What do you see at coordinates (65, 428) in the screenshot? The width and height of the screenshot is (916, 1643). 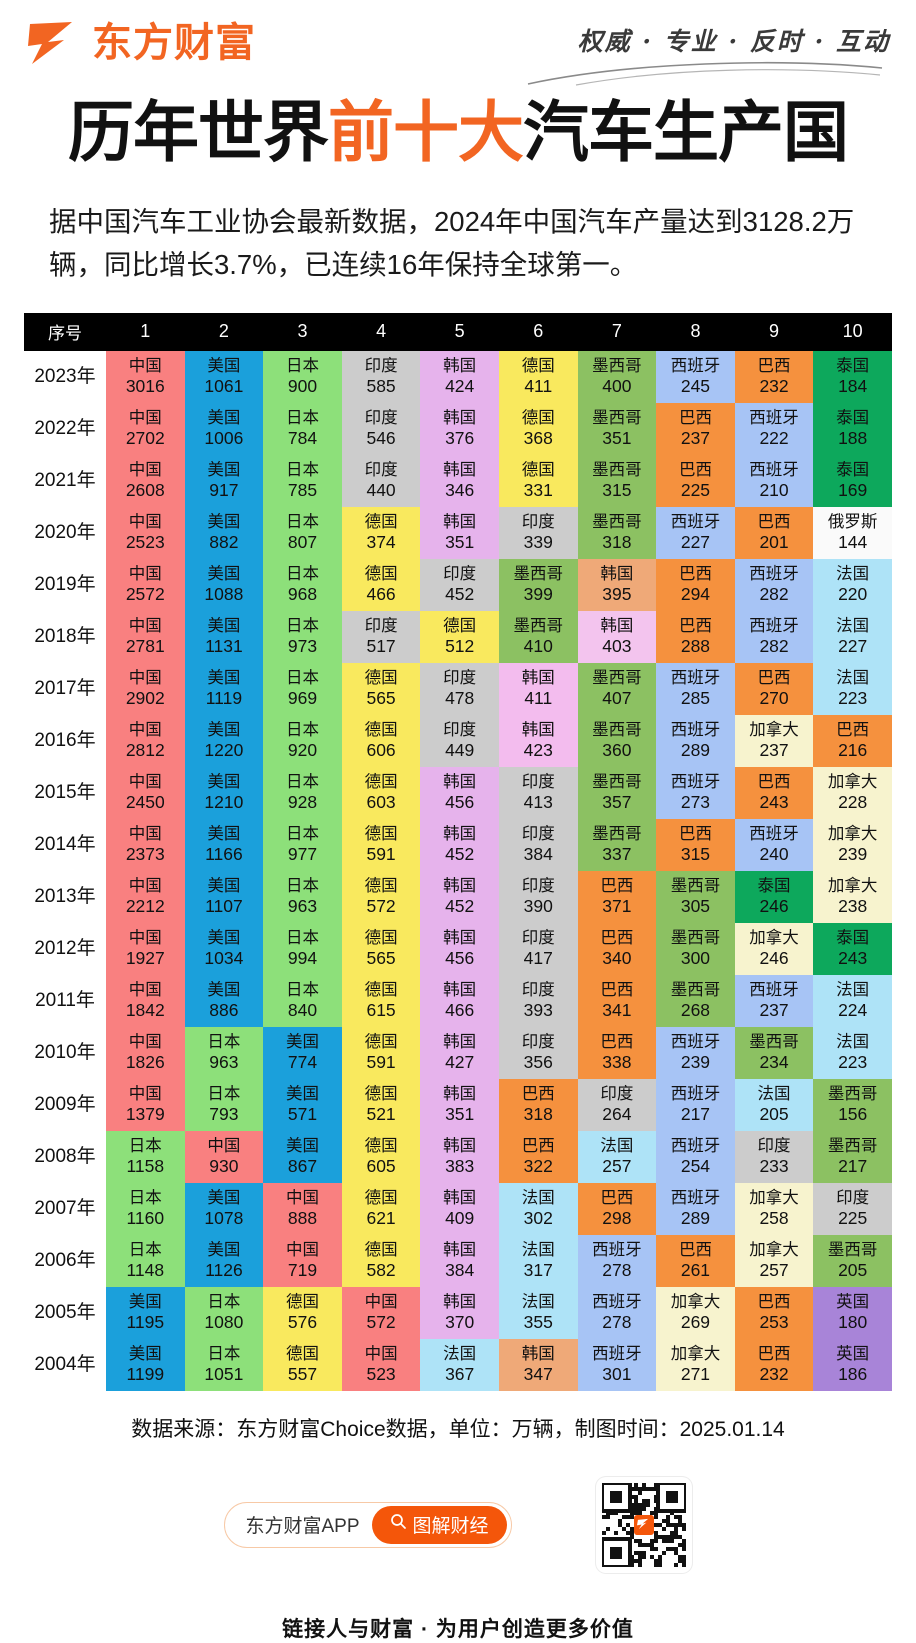 I see `row-year-label: 2022年` at bounding box center [65, 428].